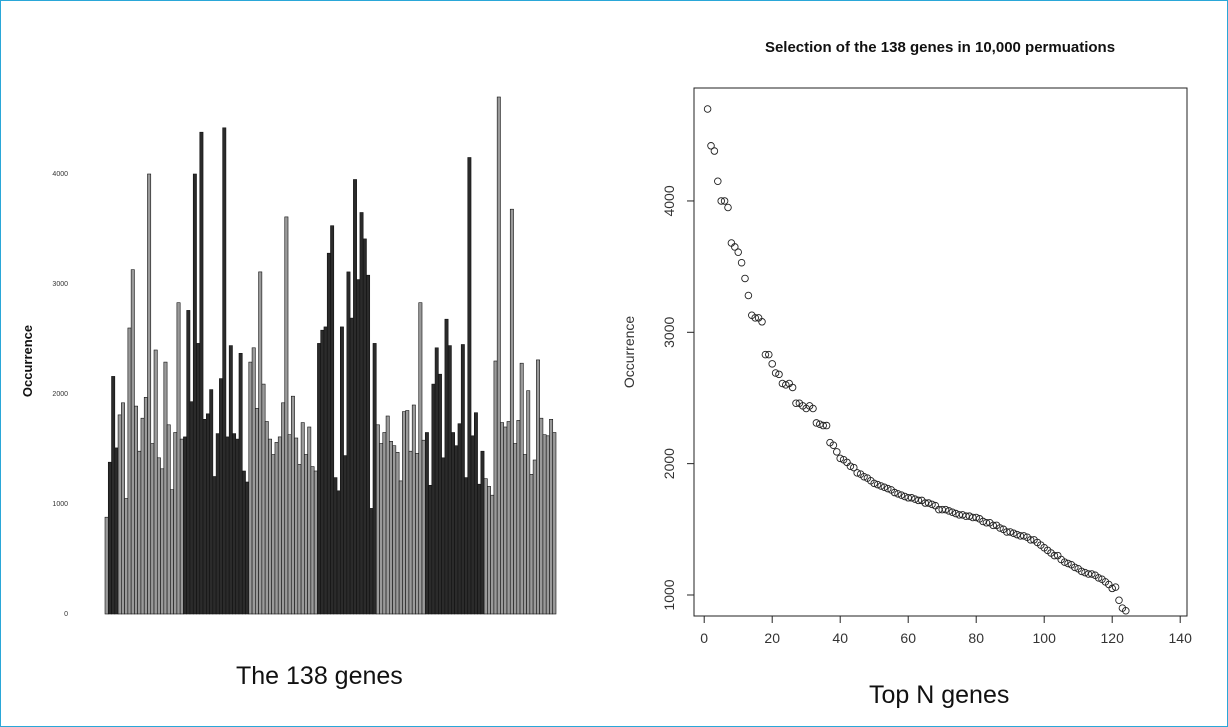  I want to click on left-y-axis-label: Occurrence, so click(27, 361).